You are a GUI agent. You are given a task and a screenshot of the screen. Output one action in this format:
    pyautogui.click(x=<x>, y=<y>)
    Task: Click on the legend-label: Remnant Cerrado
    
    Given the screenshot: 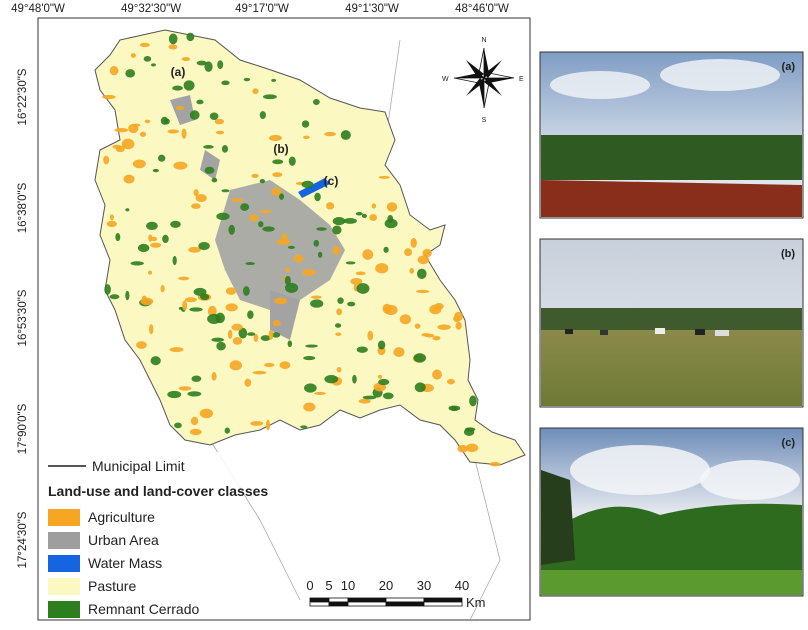 What is the action you would take?
    pyautogui.click(x=143, y=609)
    